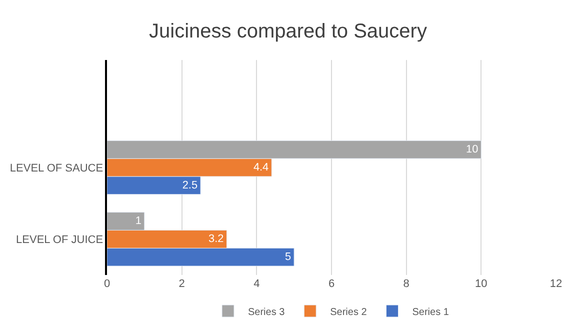  What do you see at coordinates (138, 221) in the screenshot?
I see `data-label: 1` at bounding box center [138, 221].